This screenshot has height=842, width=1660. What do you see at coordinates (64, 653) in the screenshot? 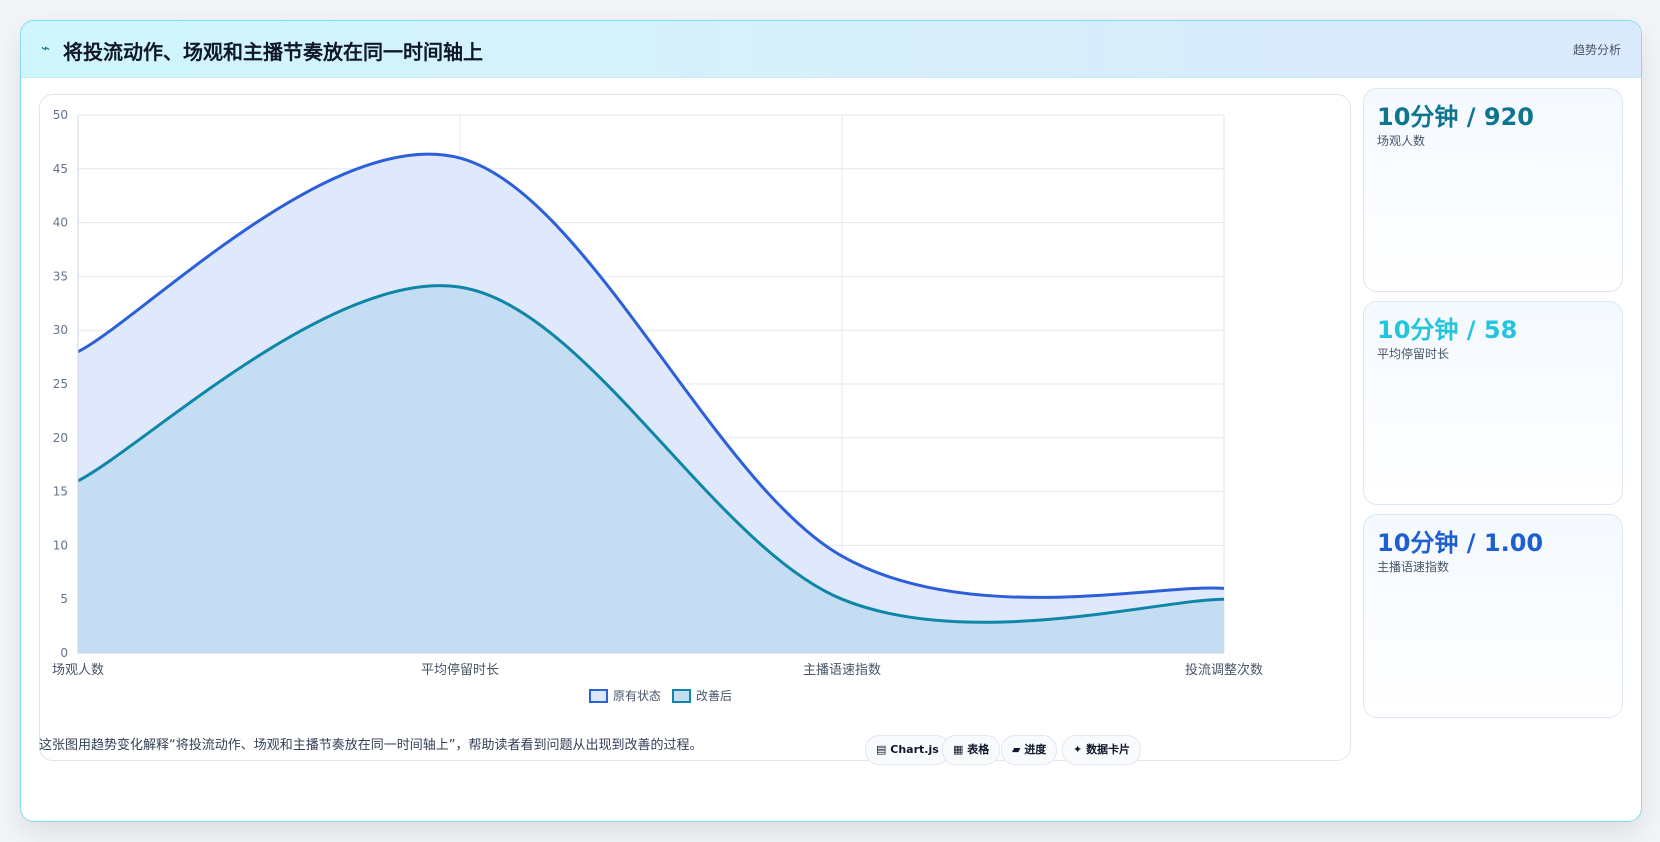
I see `y-tick-label: 0` at bounding box center [64, 653].